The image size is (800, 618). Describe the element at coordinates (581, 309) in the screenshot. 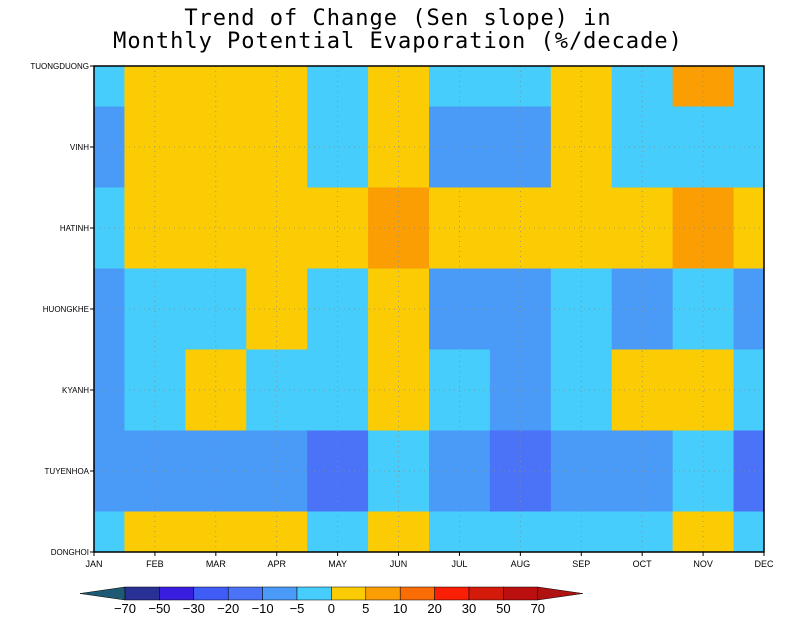

I see `heatmap-cell-huongkhe-sep` at that location.